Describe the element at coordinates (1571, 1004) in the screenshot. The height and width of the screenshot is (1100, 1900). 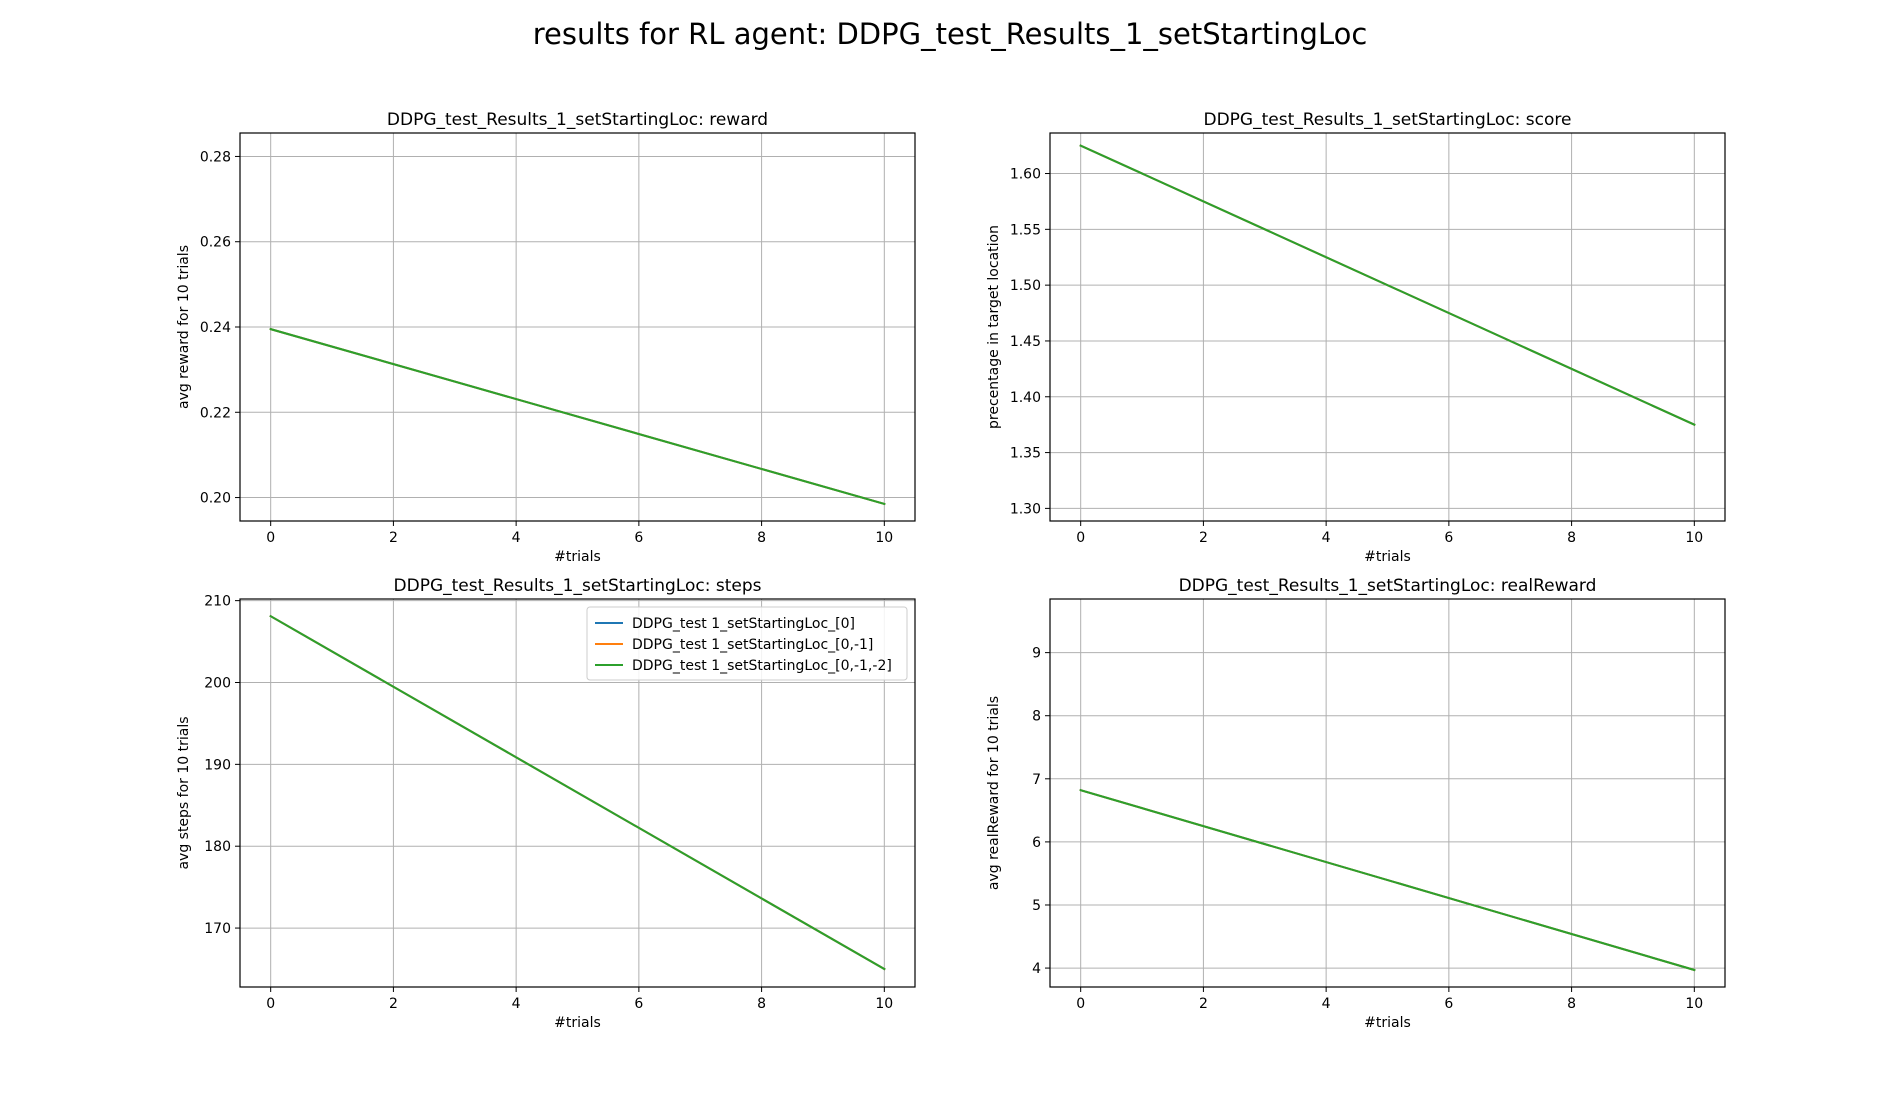
I see `chart-4-x-tick-label-8: 8` at that location.